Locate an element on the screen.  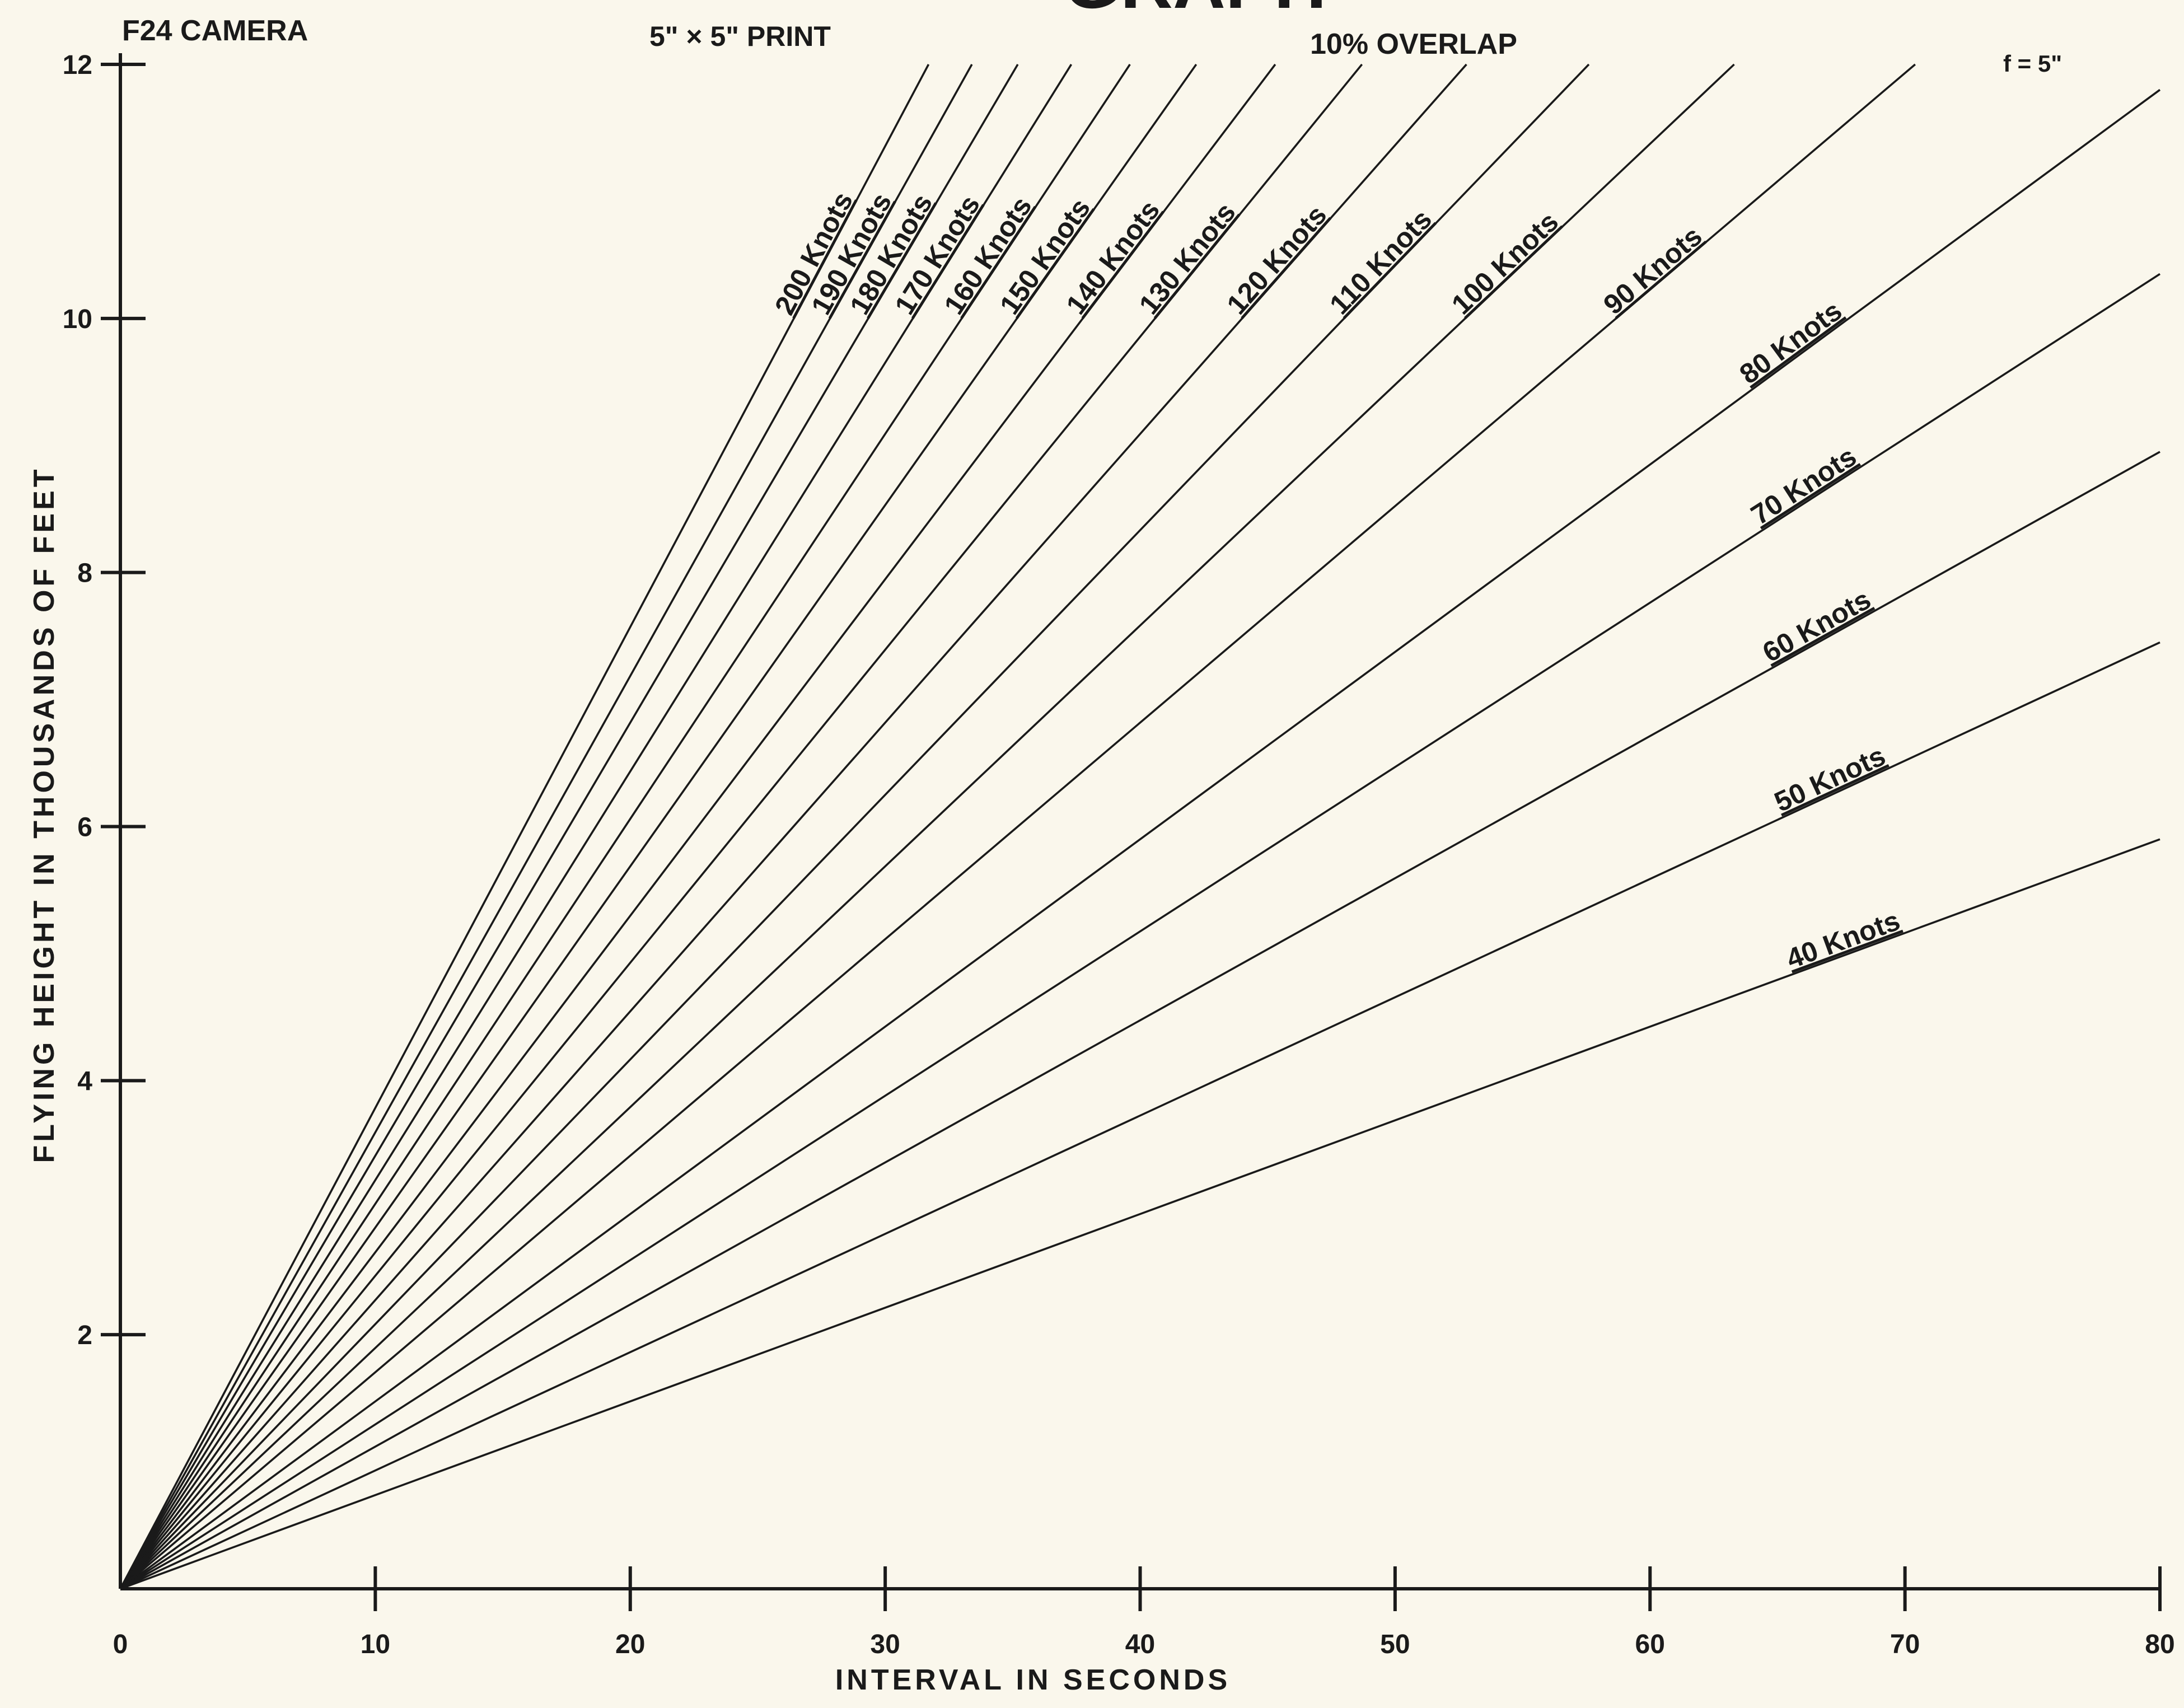
y-tick-label: 8 is located at coordinates (84, 573).